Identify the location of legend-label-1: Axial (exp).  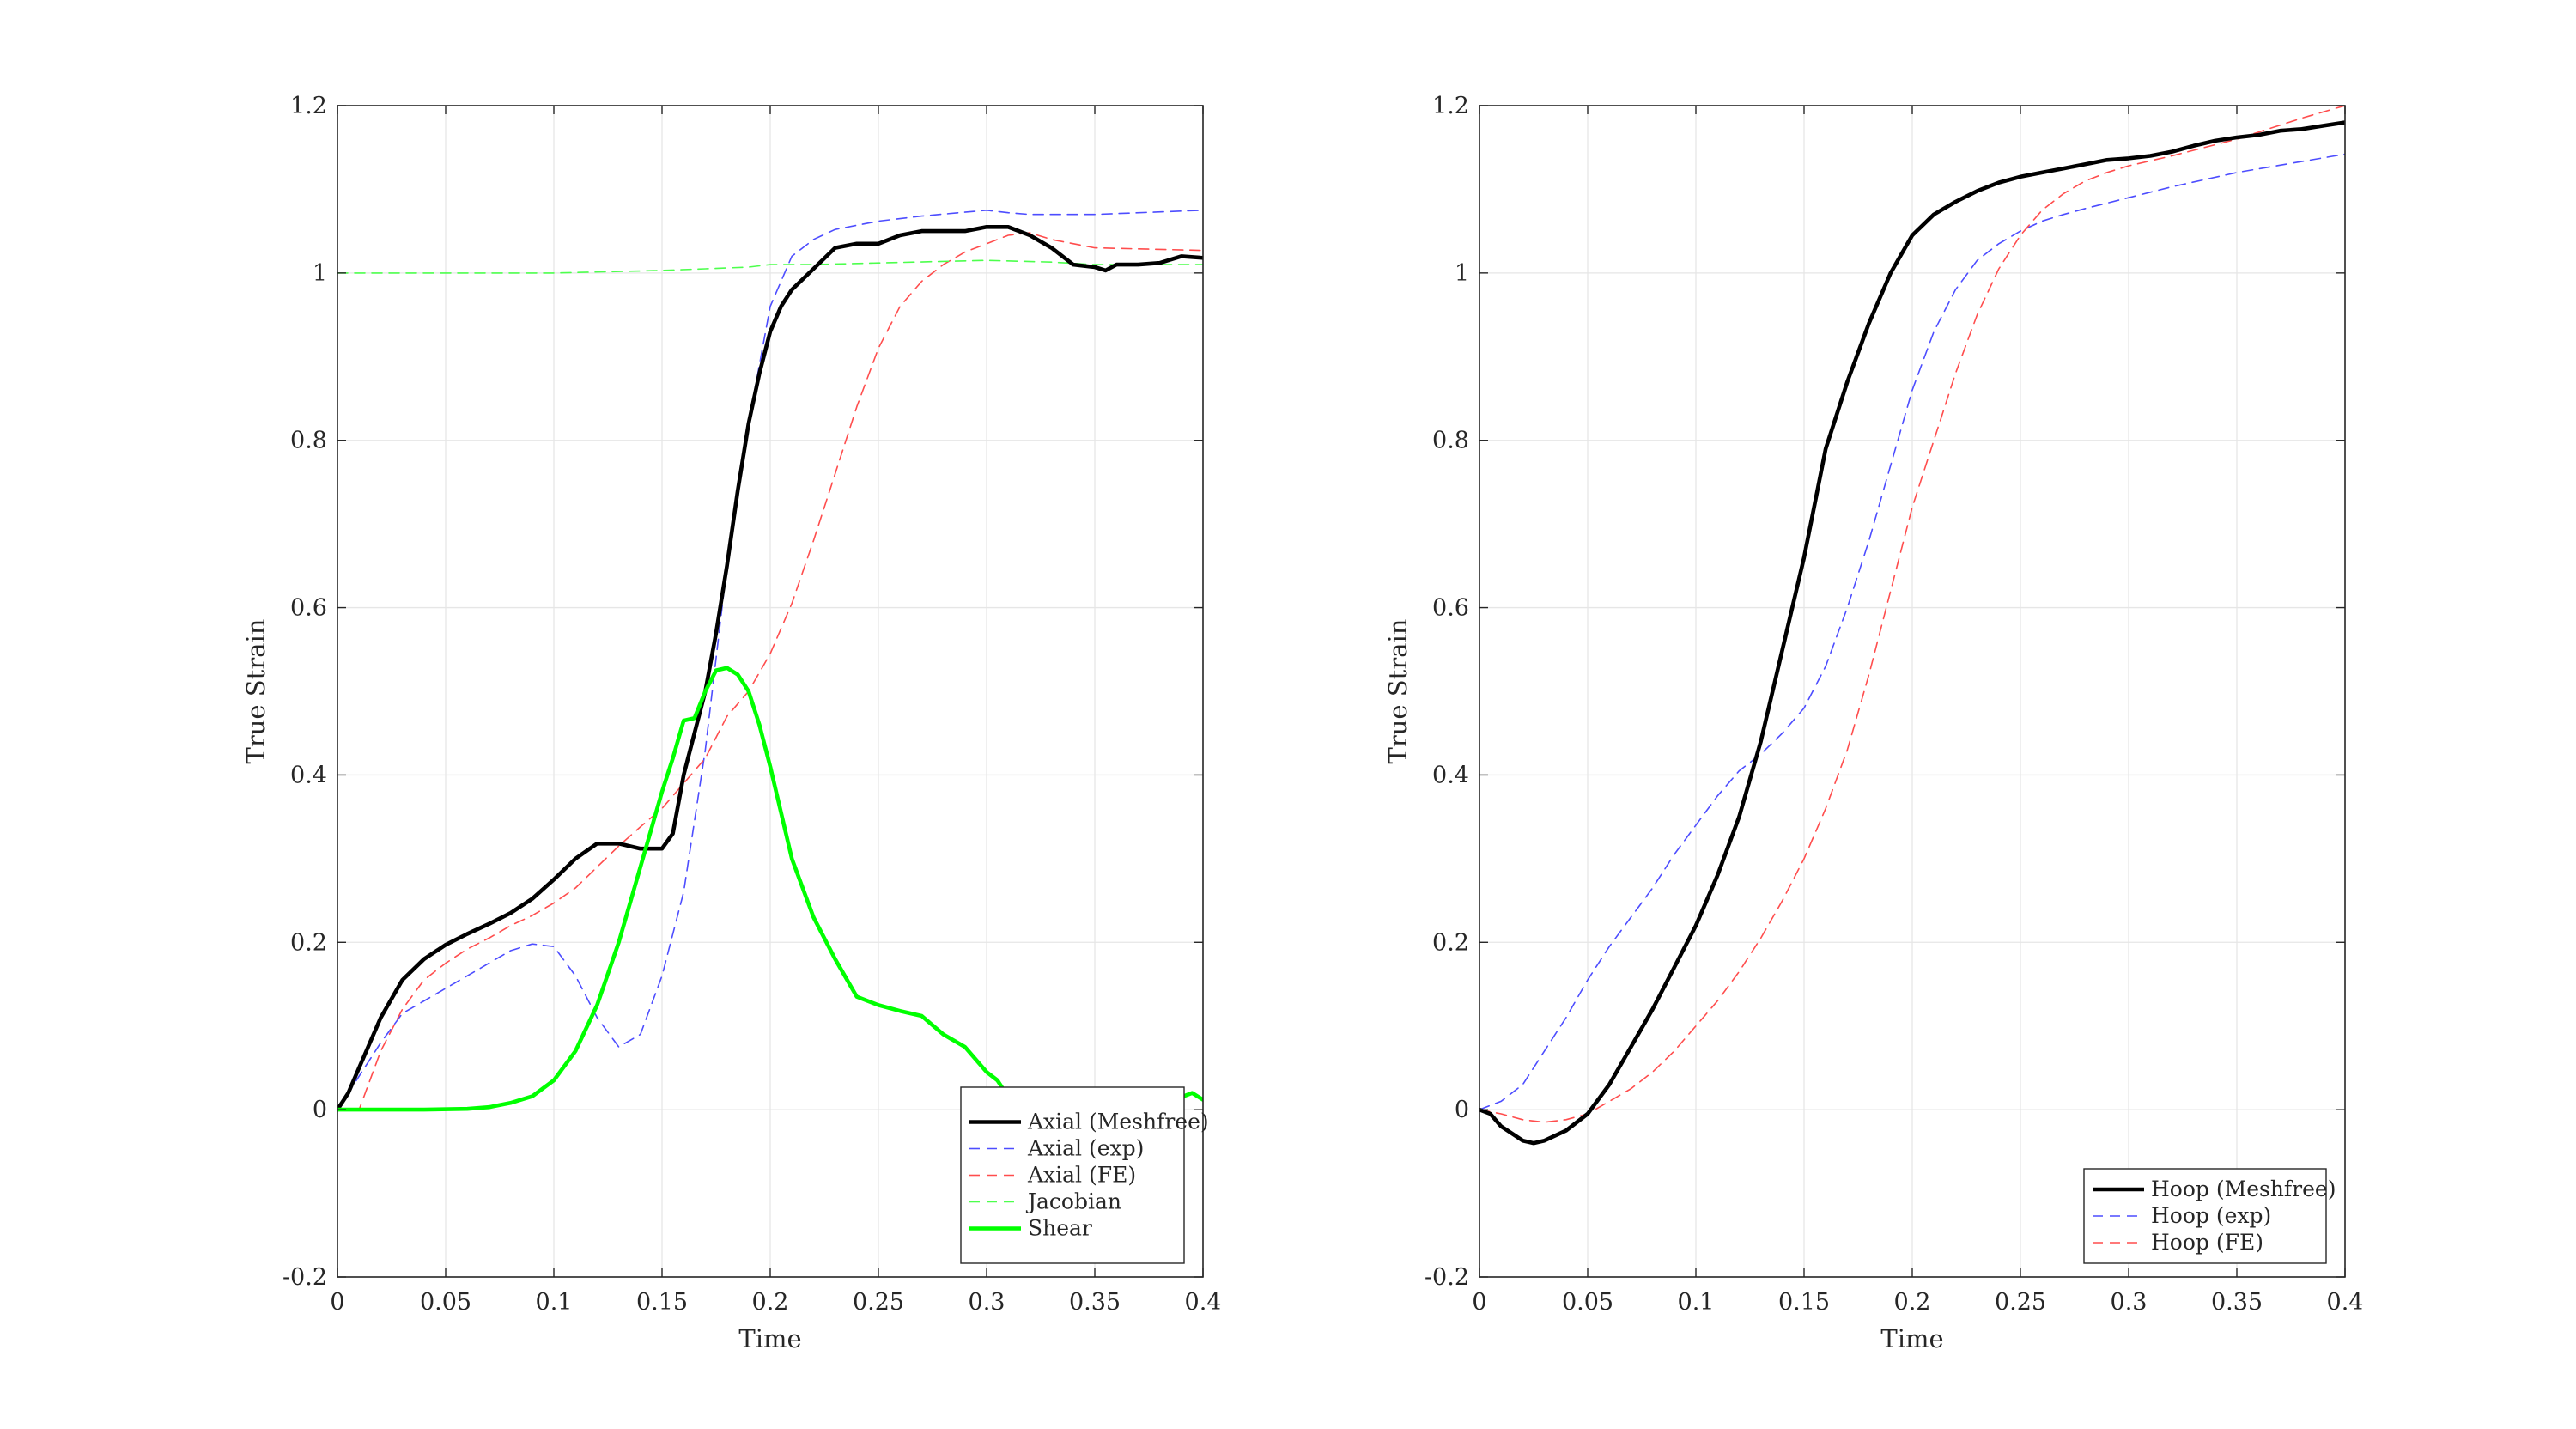
(1085, 1148).